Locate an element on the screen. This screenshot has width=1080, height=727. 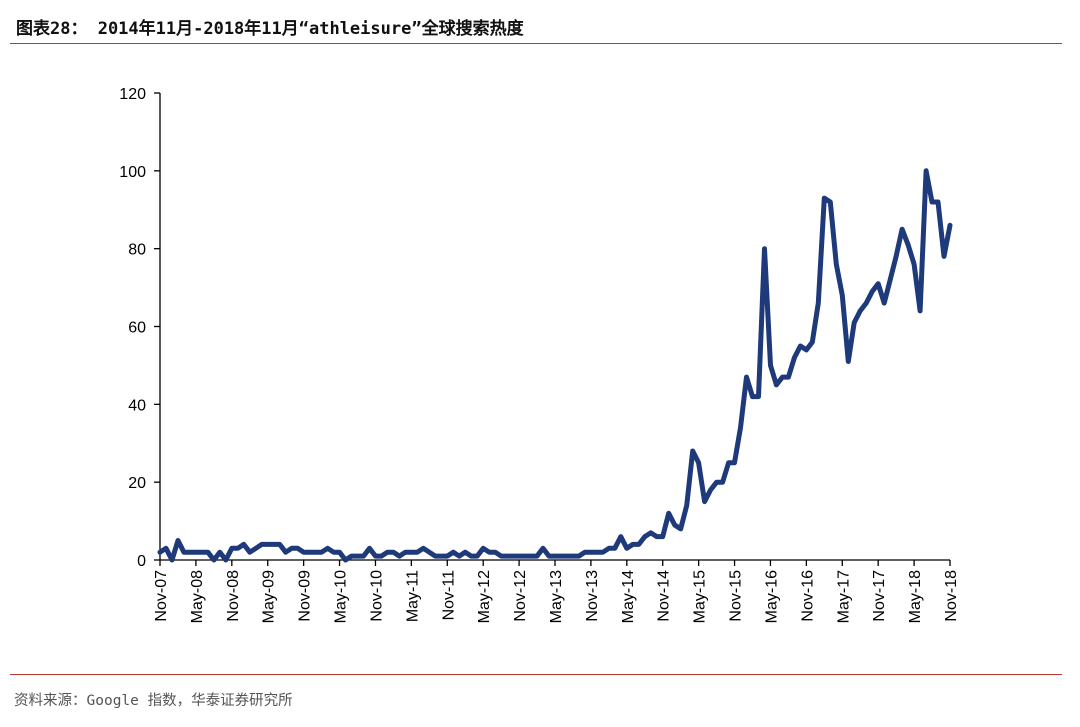
y-tick-label: 20 is located at coordinates (137, 483).